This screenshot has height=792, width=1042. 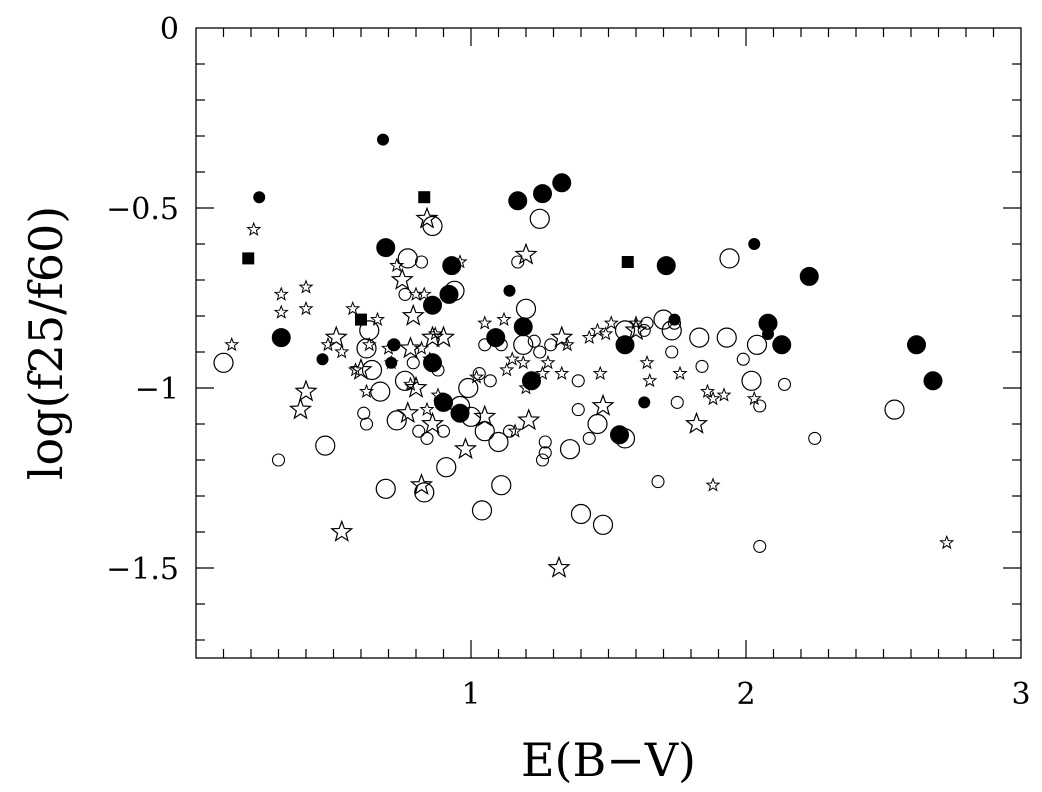 What do you see at coordinates (157, 389) in the screenshot?
I see `y-tick-label: −1` at bounding box center [157, 389].